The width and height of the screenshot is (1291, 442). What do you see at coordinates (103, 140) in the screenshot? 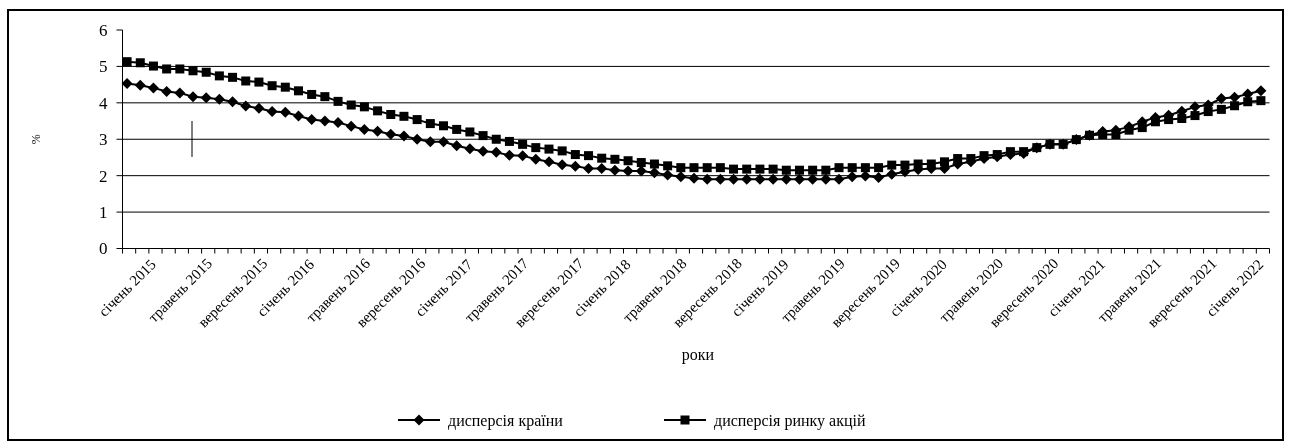
I see `y-tick-label: 3` at bounding box center [103, 140].